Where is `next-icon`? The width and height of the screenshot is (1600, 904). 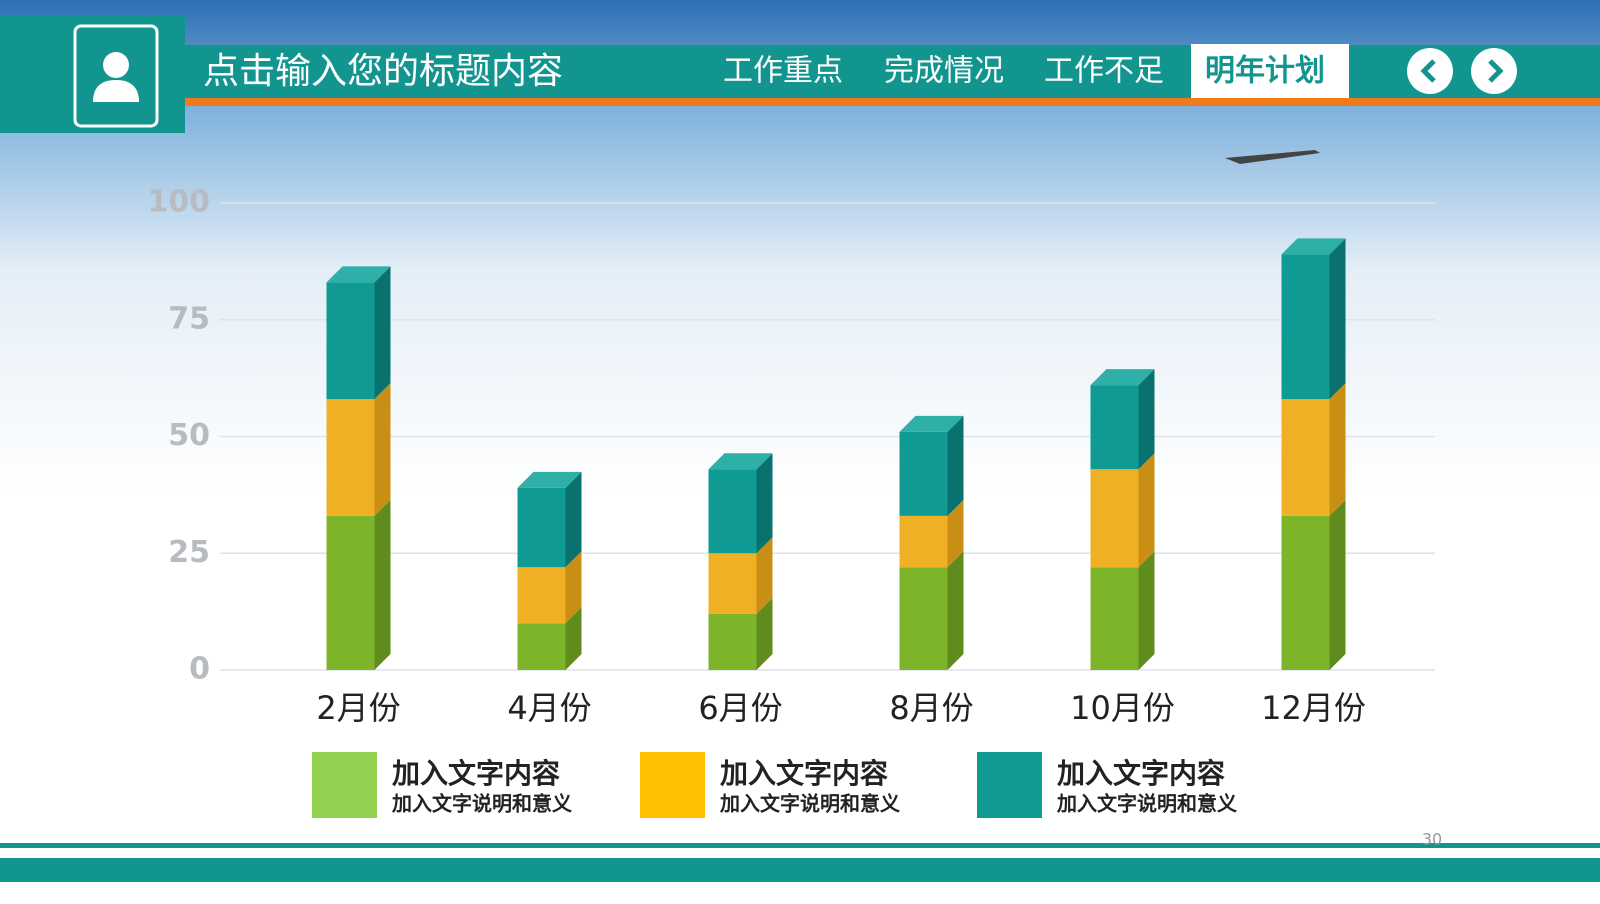
next-icon is located at coordinates (1496, 71).